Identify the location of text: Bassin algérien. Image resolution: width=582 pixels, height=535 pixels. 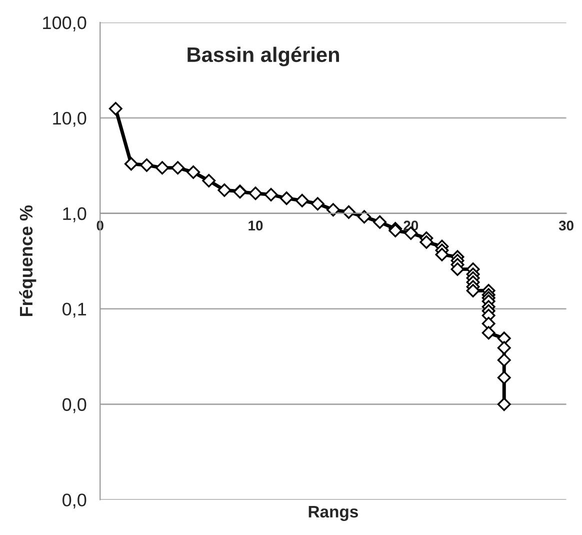
(263, 56).